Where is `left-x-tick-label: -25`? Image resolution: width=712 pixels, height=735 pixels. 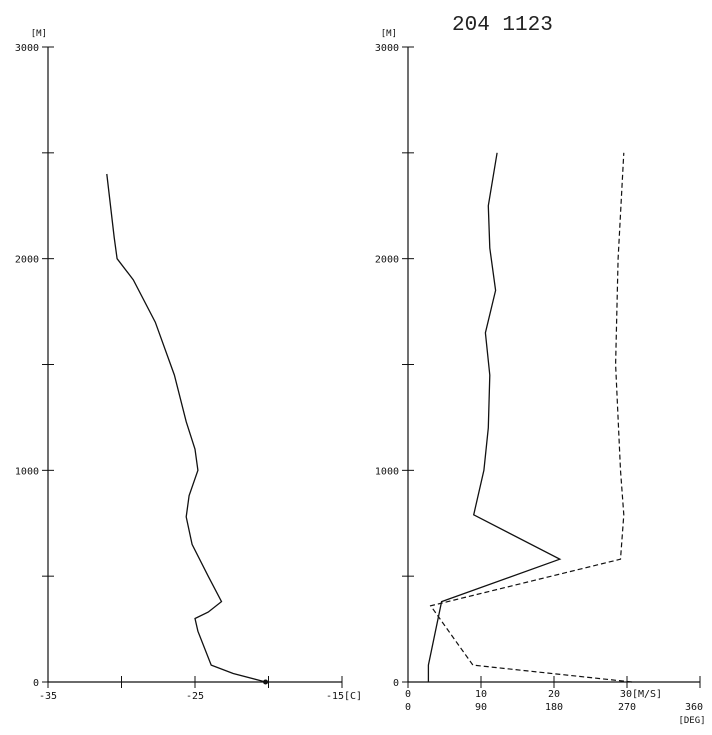 left-x-tick-label: -25 is located at coordinates (195, 696).